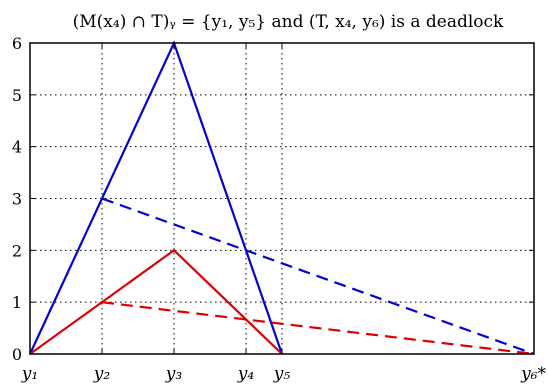  I want to click on x-tick-label: y₆*, so click(533, 374).